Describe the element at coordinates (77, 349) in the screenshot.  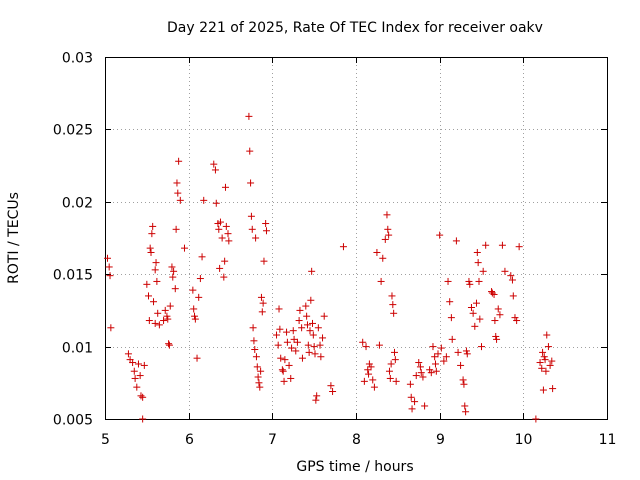
I see `y-tick-label: 0.01` at that location.